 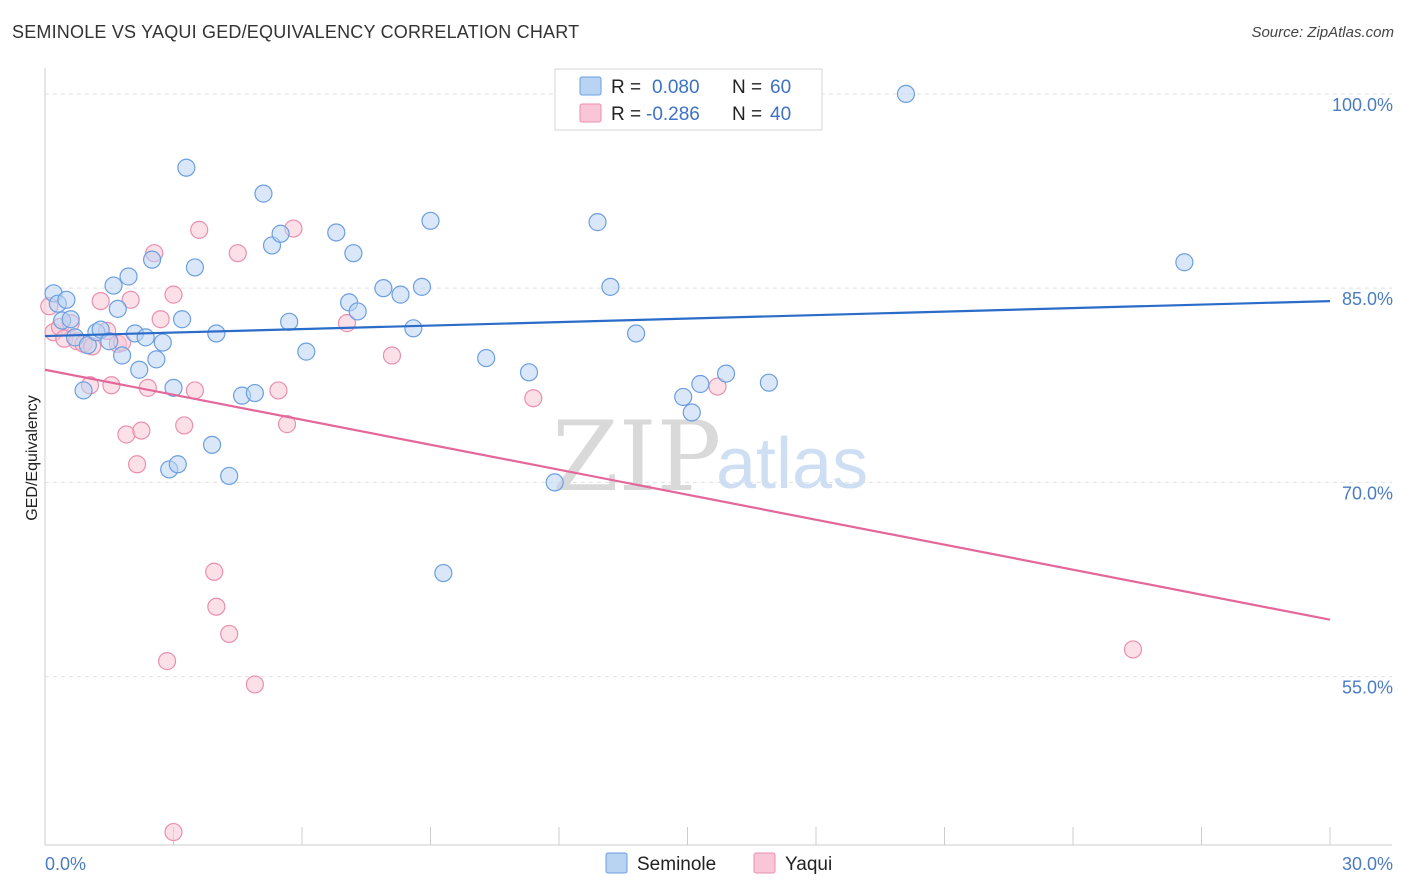 What do you see at coordinates (1367, 864) in the screenshot?
I see `x-tick-label: 30.0%` at bounding box center [1367, 864].